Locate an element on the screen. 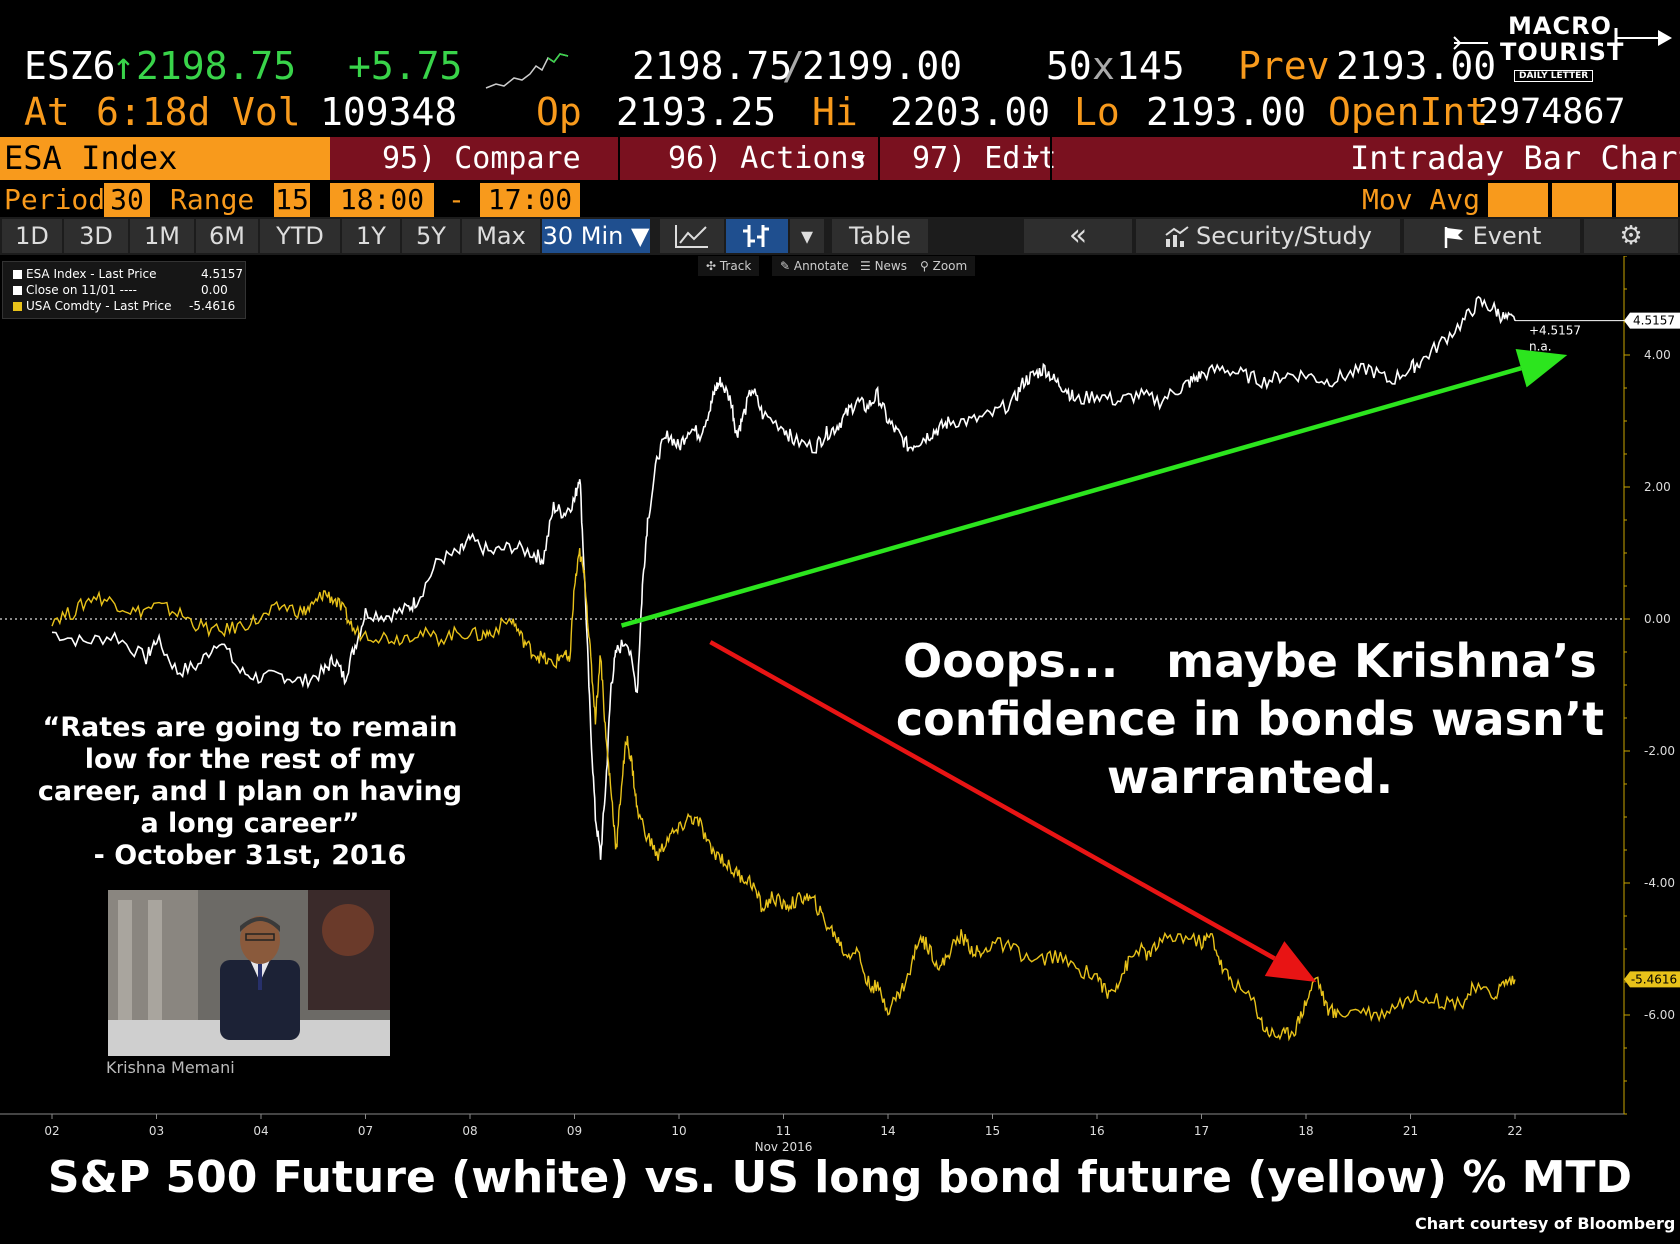  x-tick-label: 09 is located at coordinates (574, 1131).